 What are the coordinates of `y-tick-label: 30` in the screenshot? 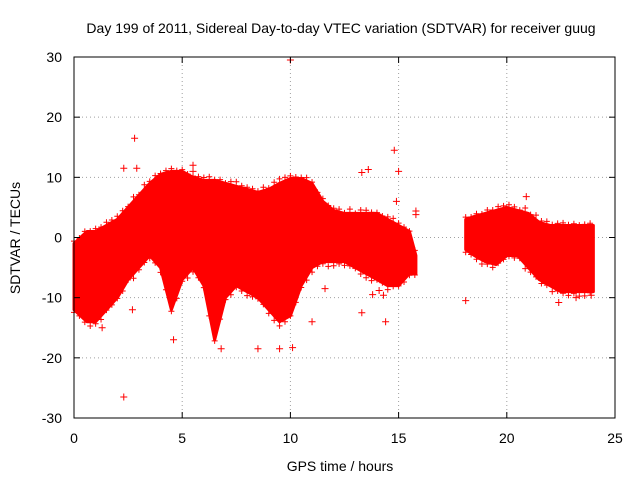 It's located at (54, 57).